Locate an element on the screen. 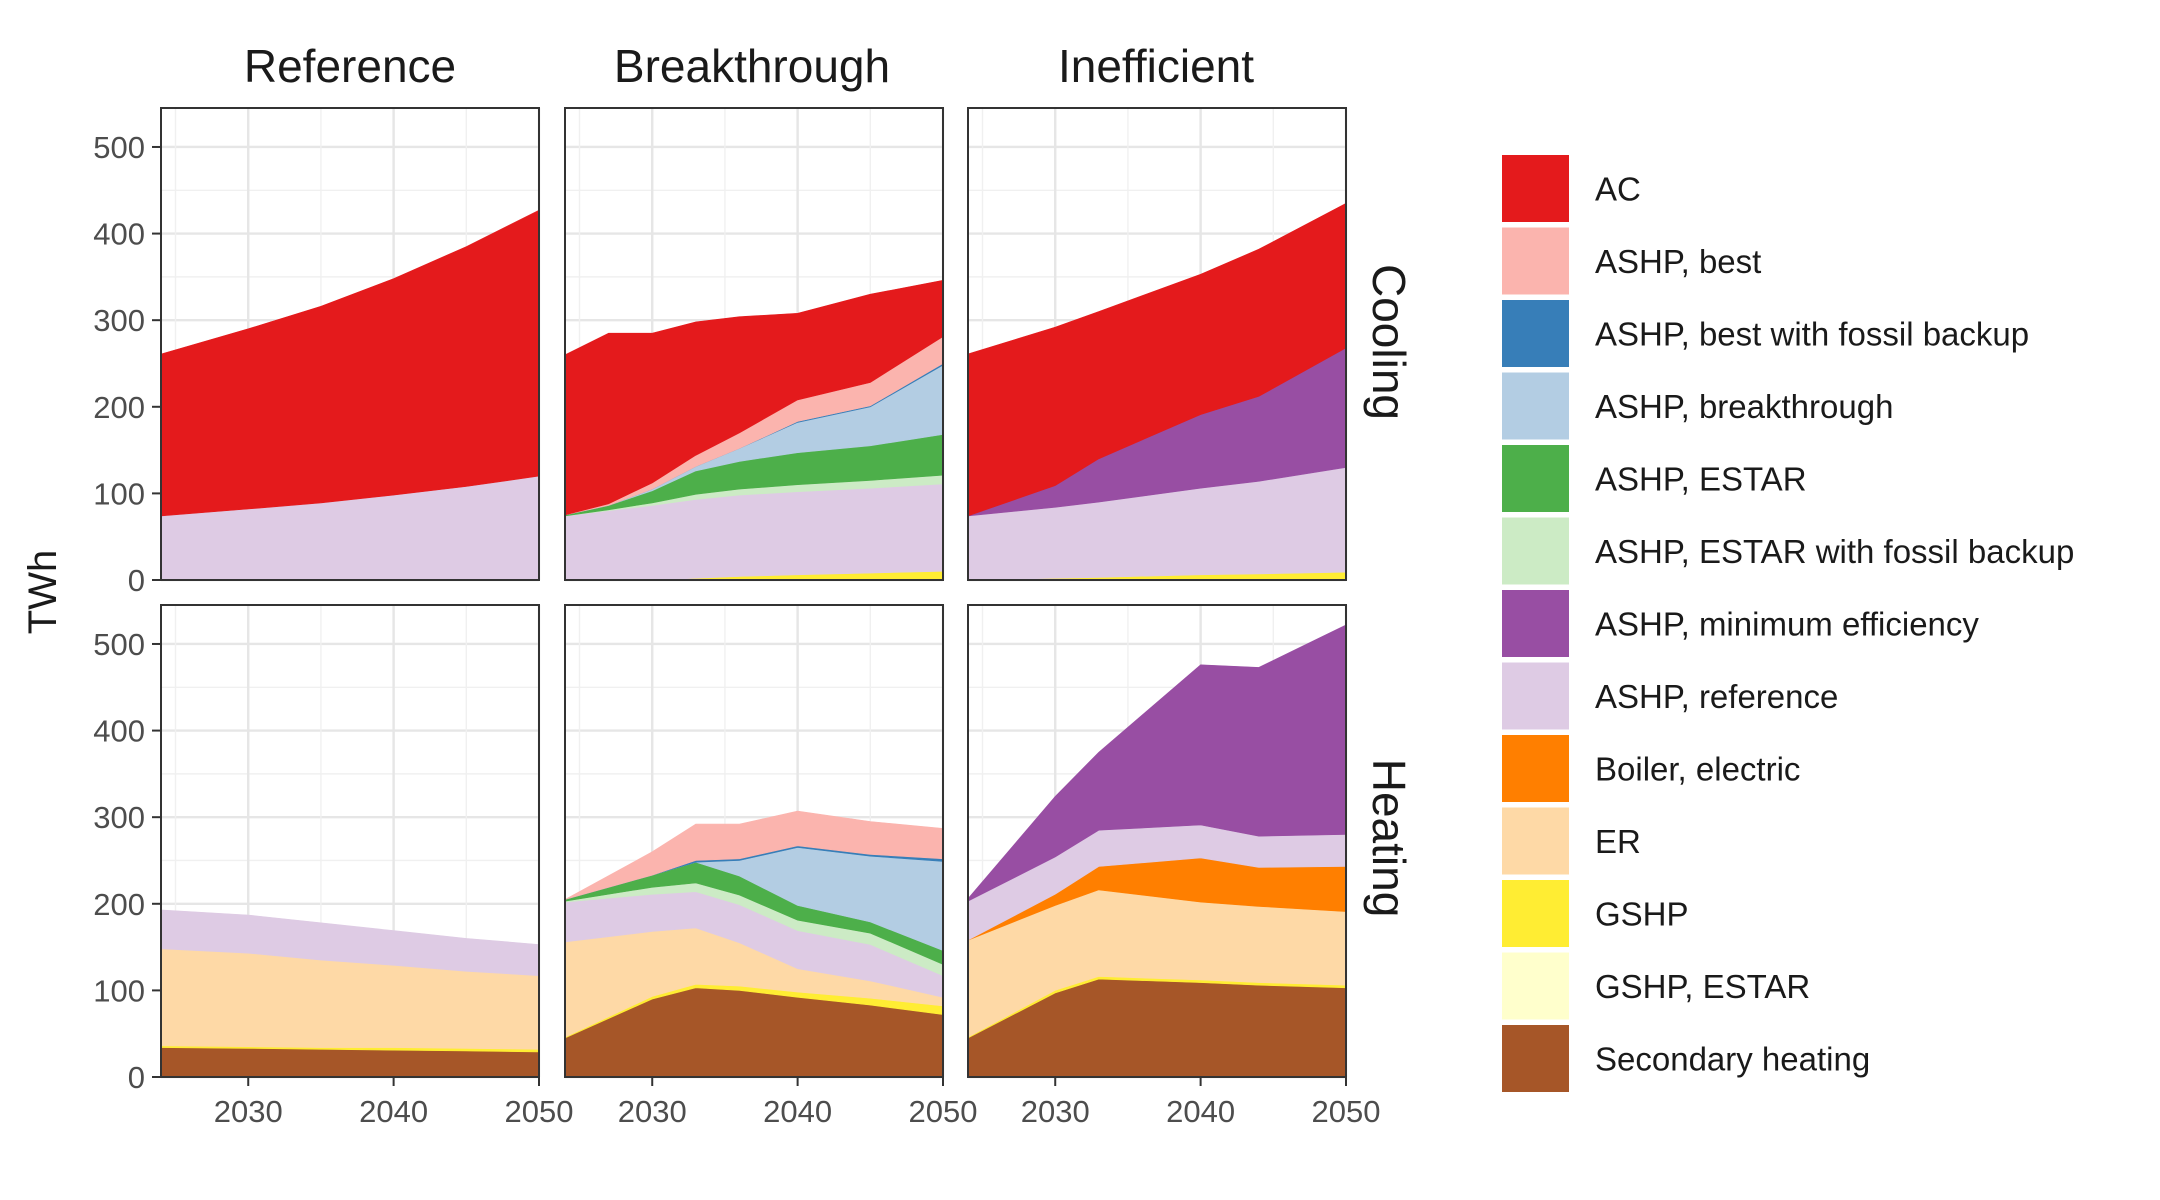  y-axis-ticks: 0 100 200 300 400 500 0 100 200 300 400 500 is located at coordinates (127, 612).